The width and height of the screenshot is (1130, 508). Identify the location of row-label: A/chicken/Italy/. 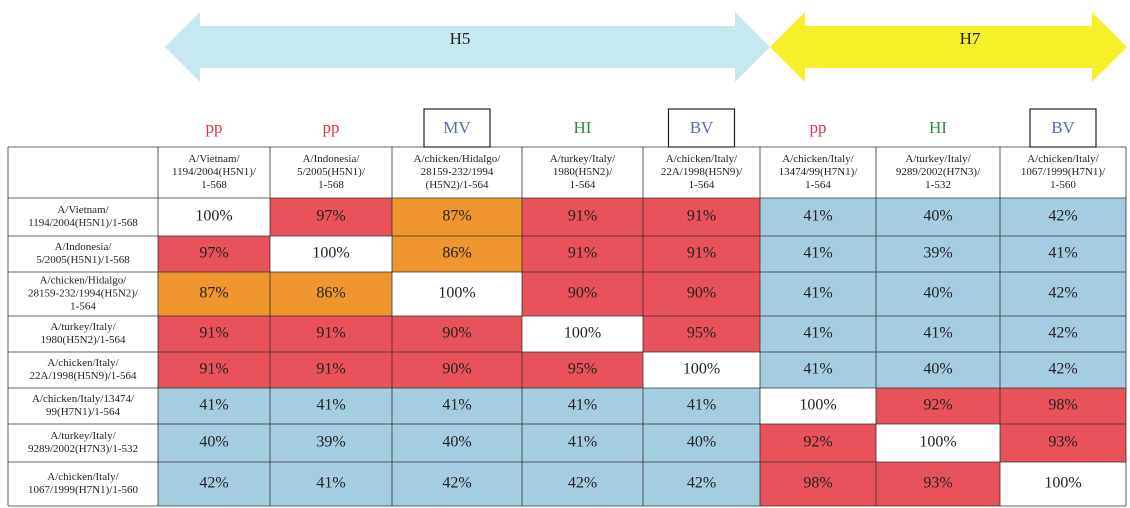
(83, 477).